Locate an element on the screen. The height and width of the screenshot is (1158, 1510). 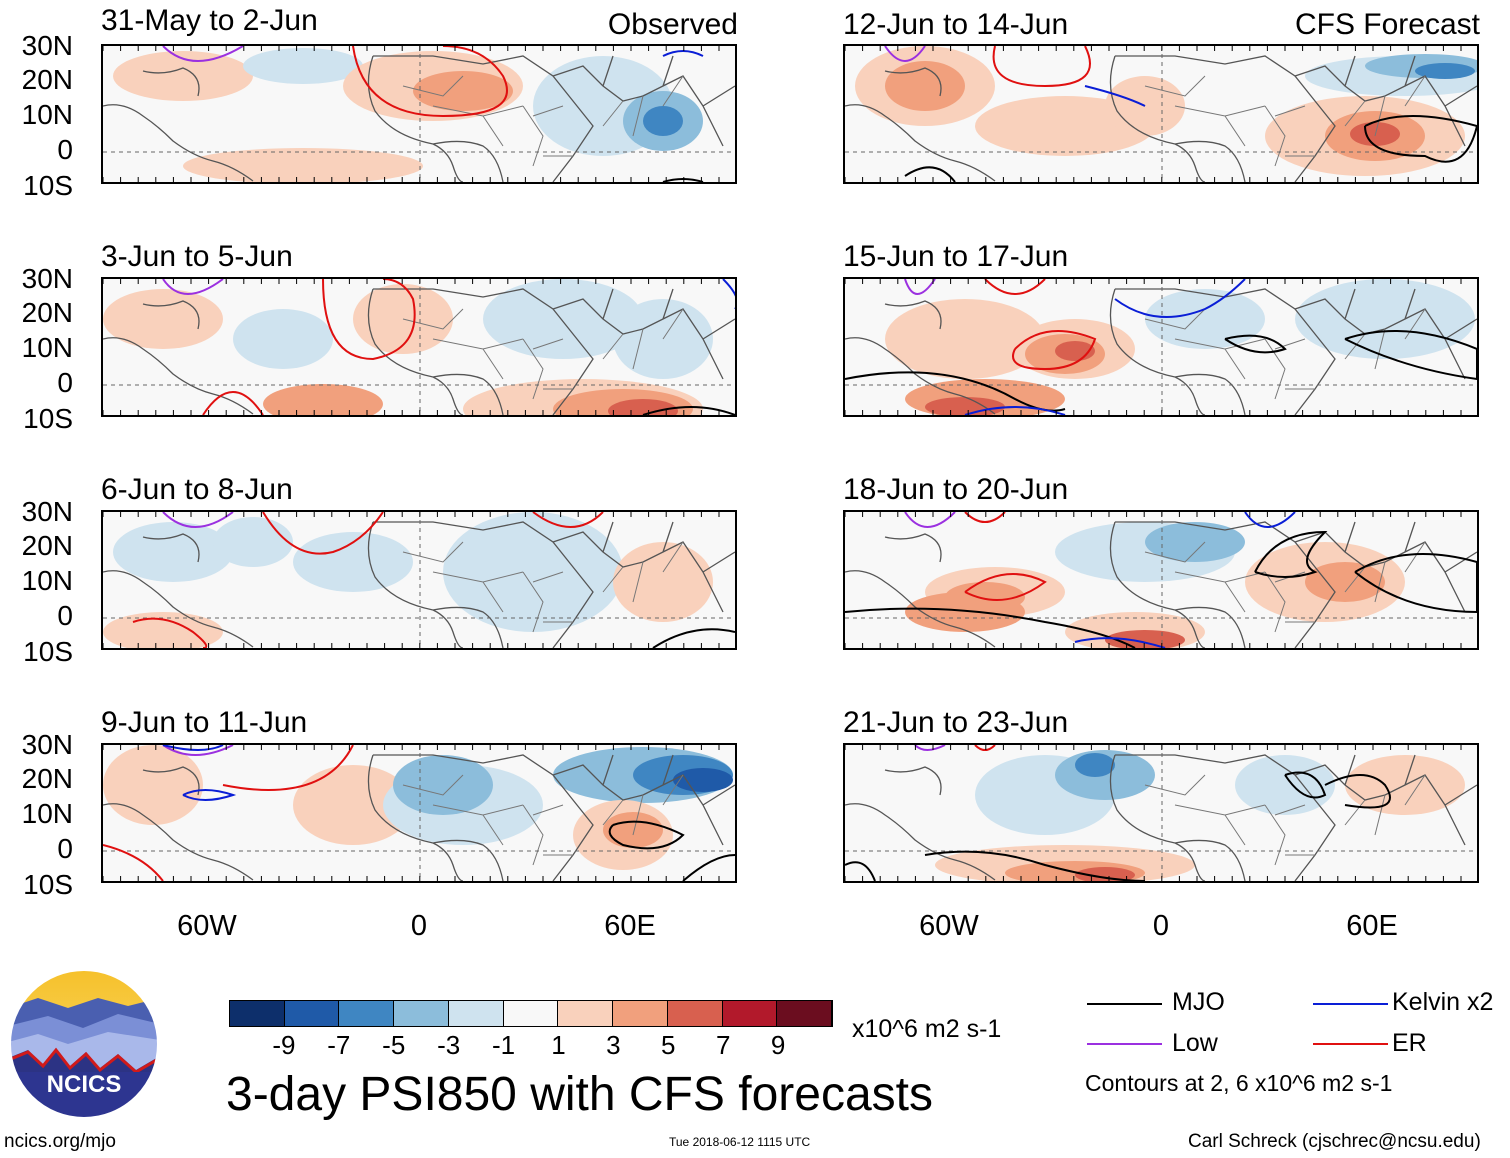
legend-label-kelvin: Kelvin x2 is located at coordinates (1443, 1002).